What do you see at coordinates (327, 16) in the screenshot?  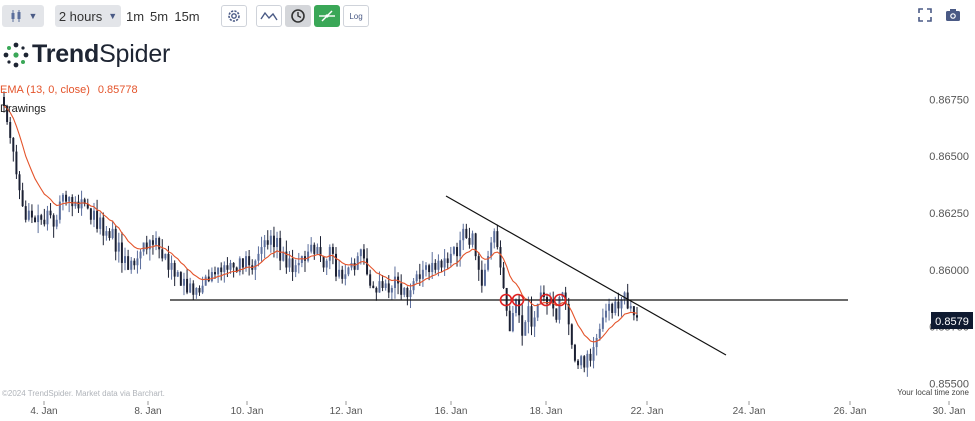 I see `drawing-tool-button` at bounding box center [327, 16].